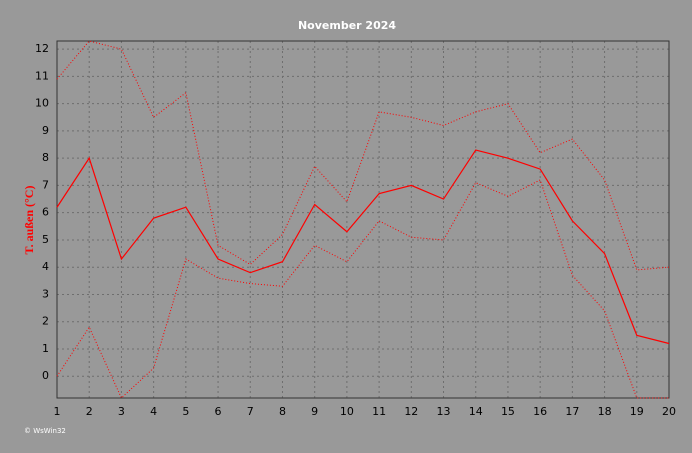 The width and height of the screenshot is (692, 453). What do you see at coordinates (444, 411) in the screenshot?
I see `x-tick-label: 13` at bounding box center [444, 411].